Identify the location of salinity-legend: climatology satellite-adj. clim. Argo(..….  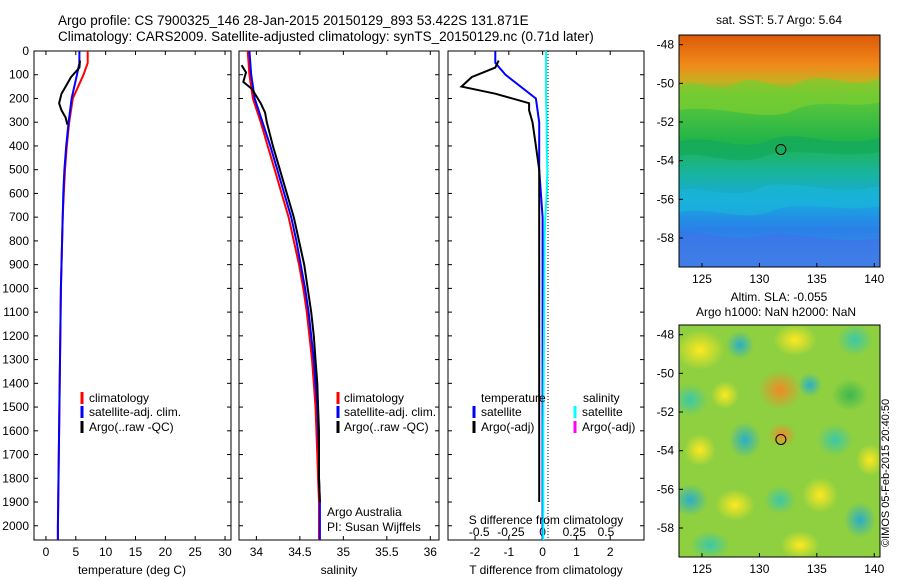
(386, 412).